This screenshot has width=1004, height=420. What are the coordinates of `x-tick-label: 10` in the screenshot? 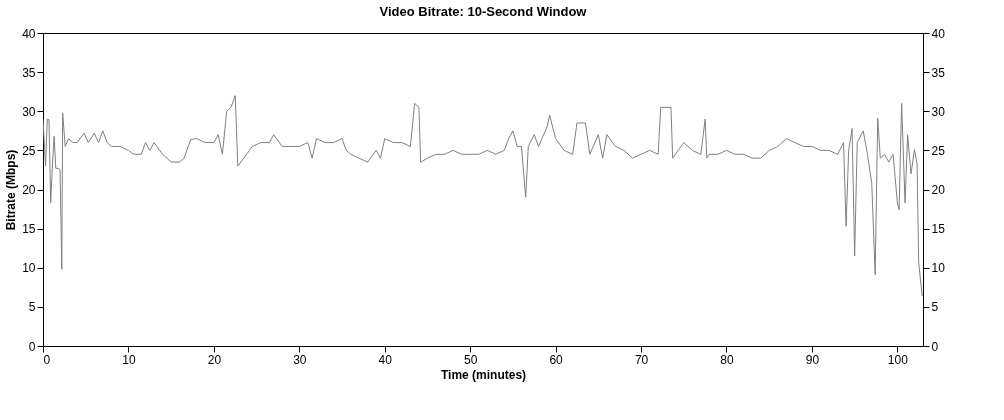 It's located at (129, 359).